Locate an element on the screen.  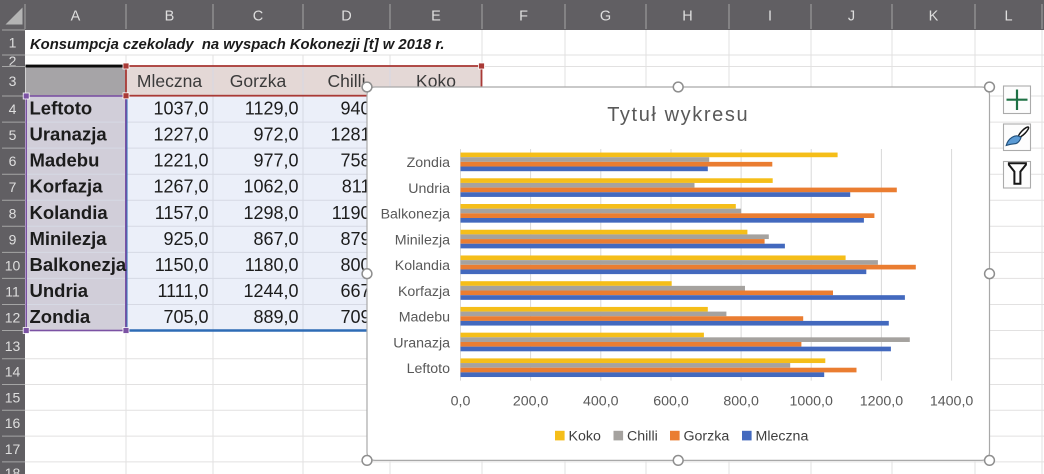
svg-text: 1129,0 is located at coordinates (272, 109).